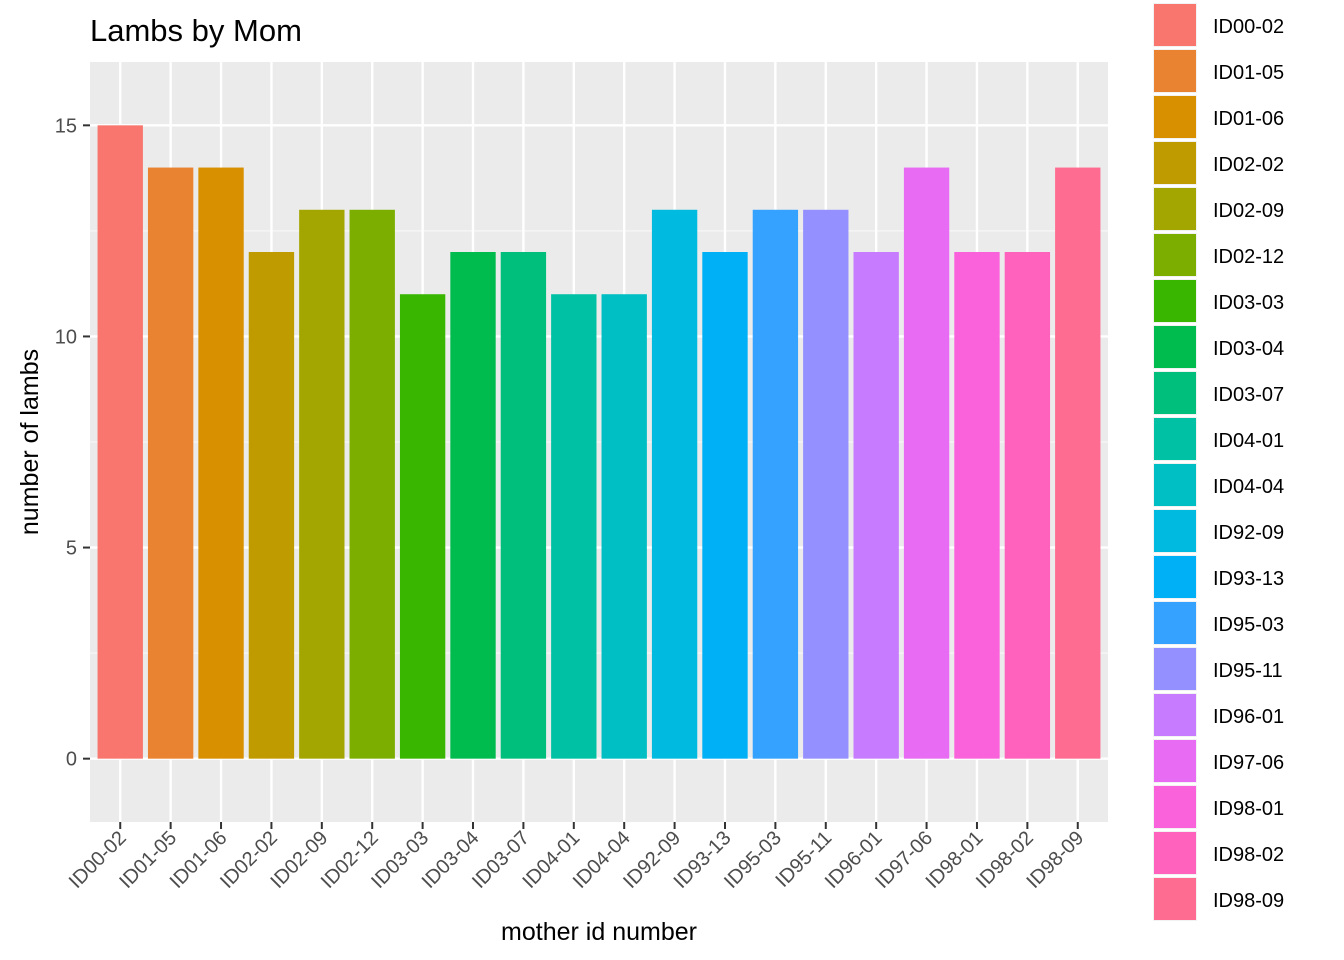 The height and width of the screenshot is (960, 1344). What do you see at coordinates (196, 30) in the screenshot?
I see `chart-title: Lambs by Mom` at bounding box center [196, 30].